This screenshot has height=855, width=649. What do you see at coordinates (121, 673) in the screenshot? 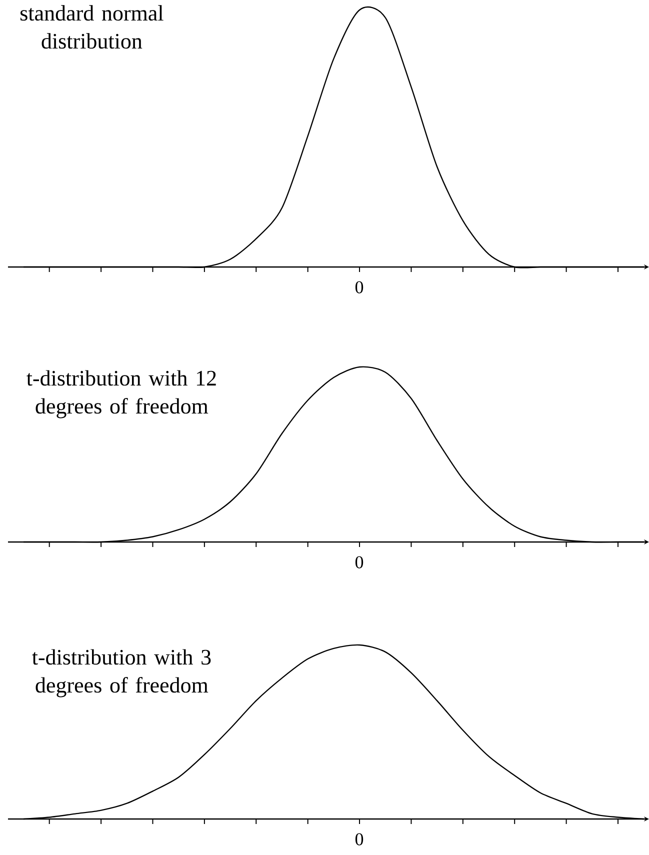
I see `text: t-distribution with 3 degrees of freedom` at bounding box center [121, 673].